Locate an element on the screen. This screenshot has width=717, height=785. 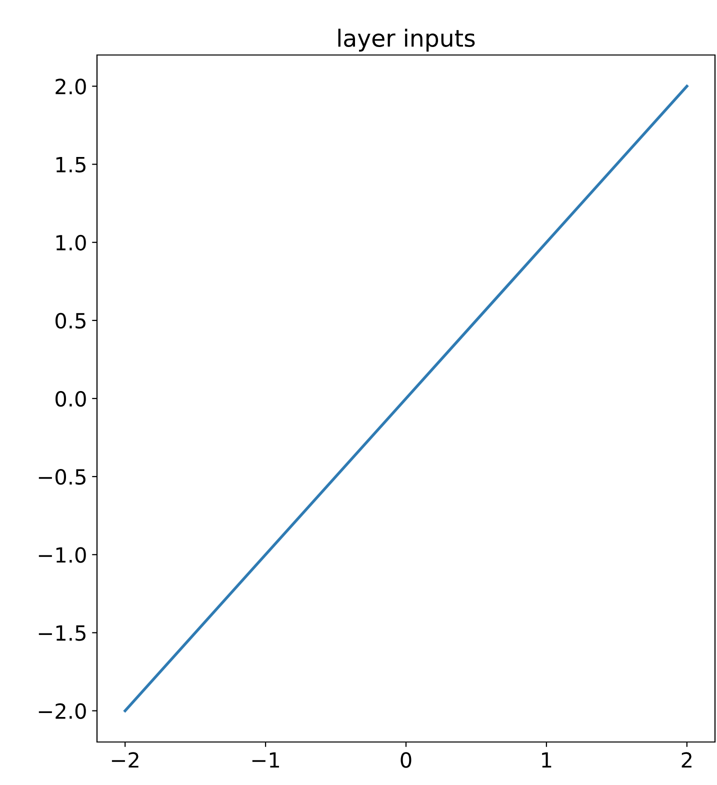
y-tick-label: 1.5 is located at coordinates (71, 165).